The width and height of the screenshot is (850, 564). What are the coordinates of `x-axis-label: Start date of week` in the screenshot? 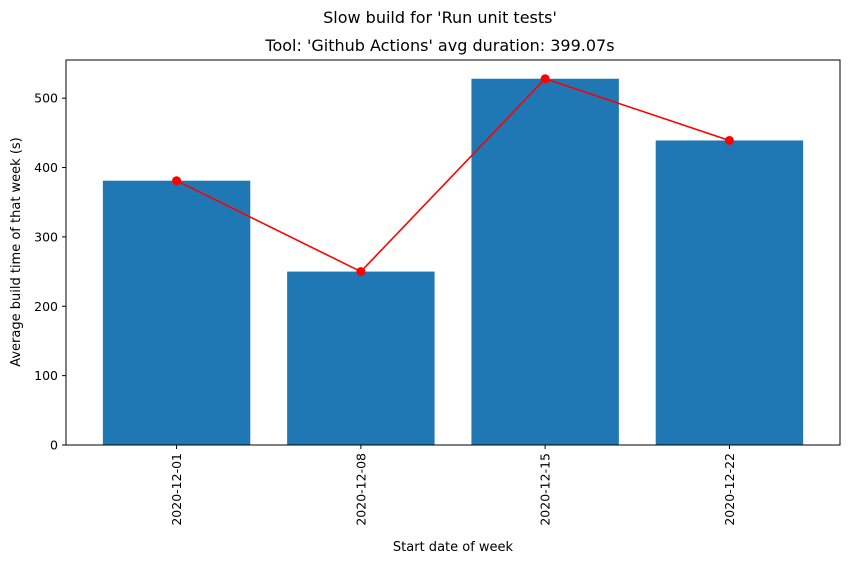 It's located at (453, 547).